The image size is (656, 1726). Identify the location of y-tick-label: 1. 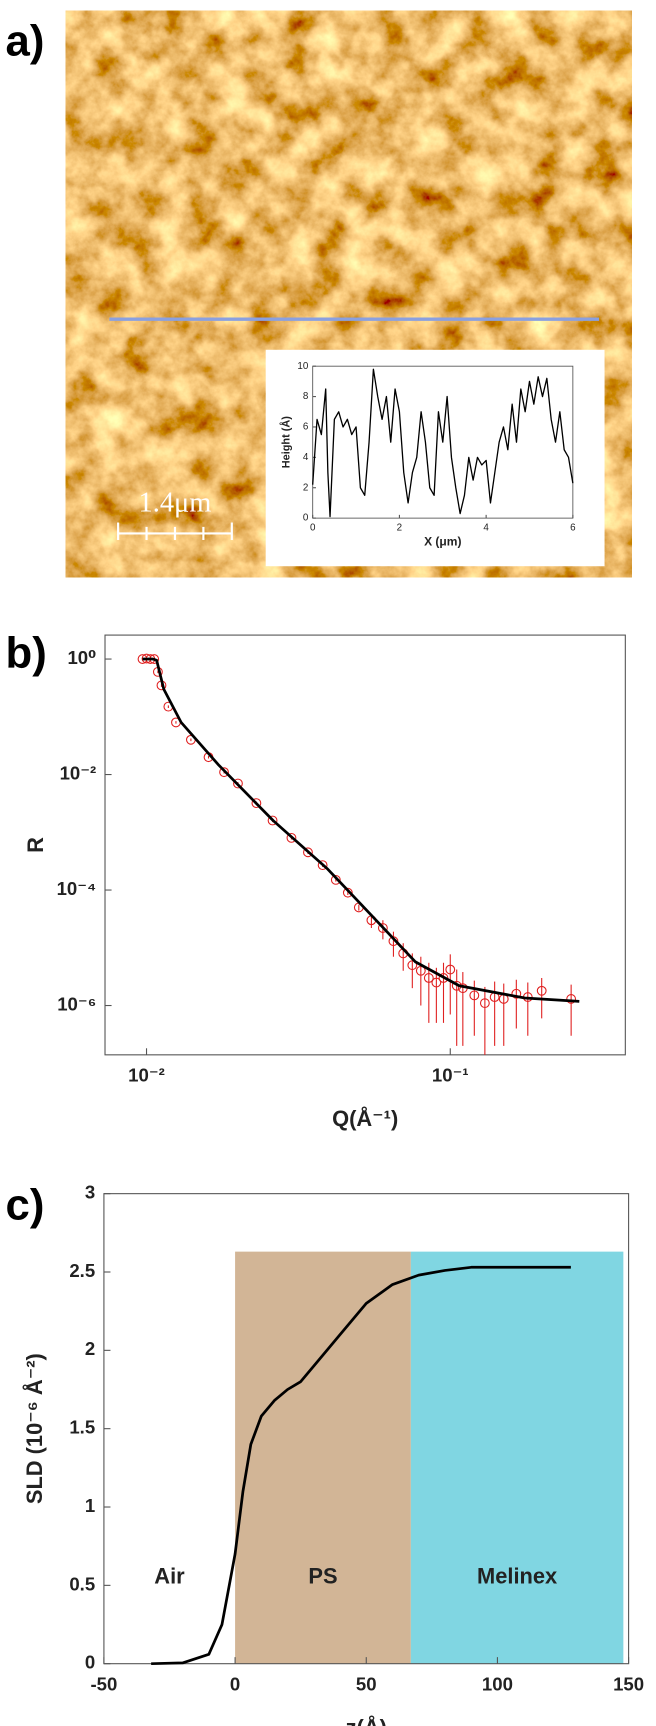
(90, 1505).